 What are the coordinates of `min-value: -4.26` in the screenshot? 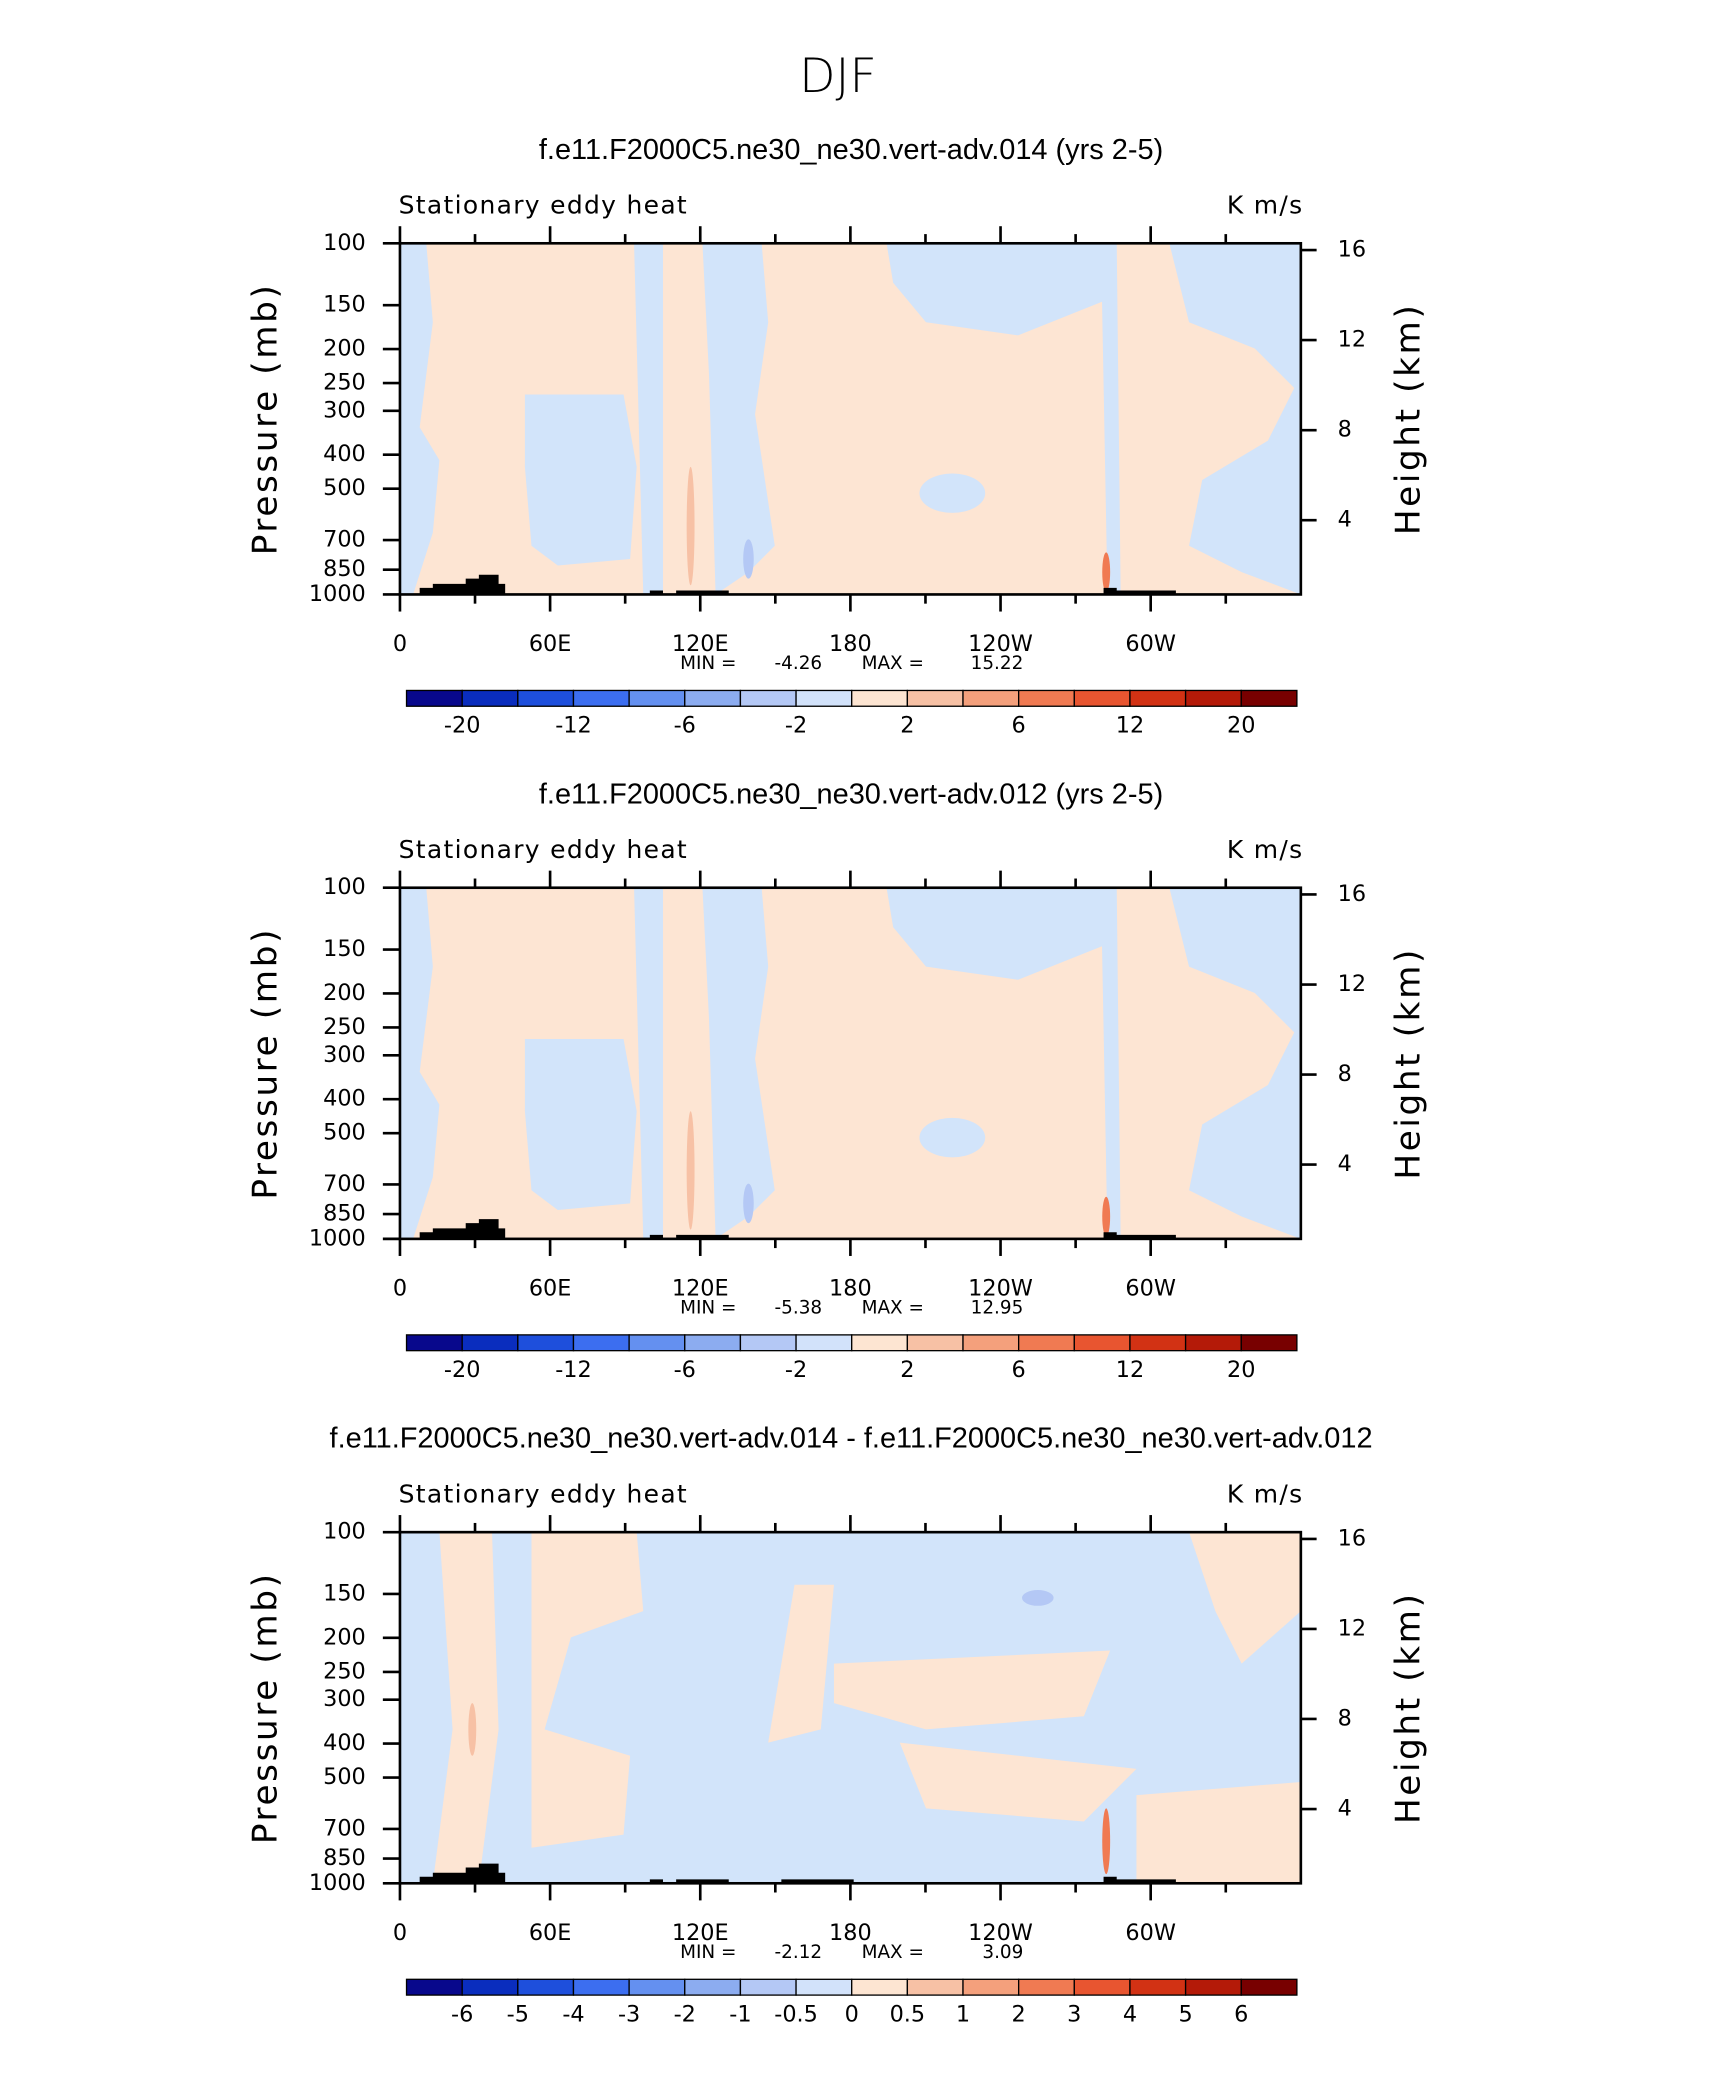 It's located at (798, 663).